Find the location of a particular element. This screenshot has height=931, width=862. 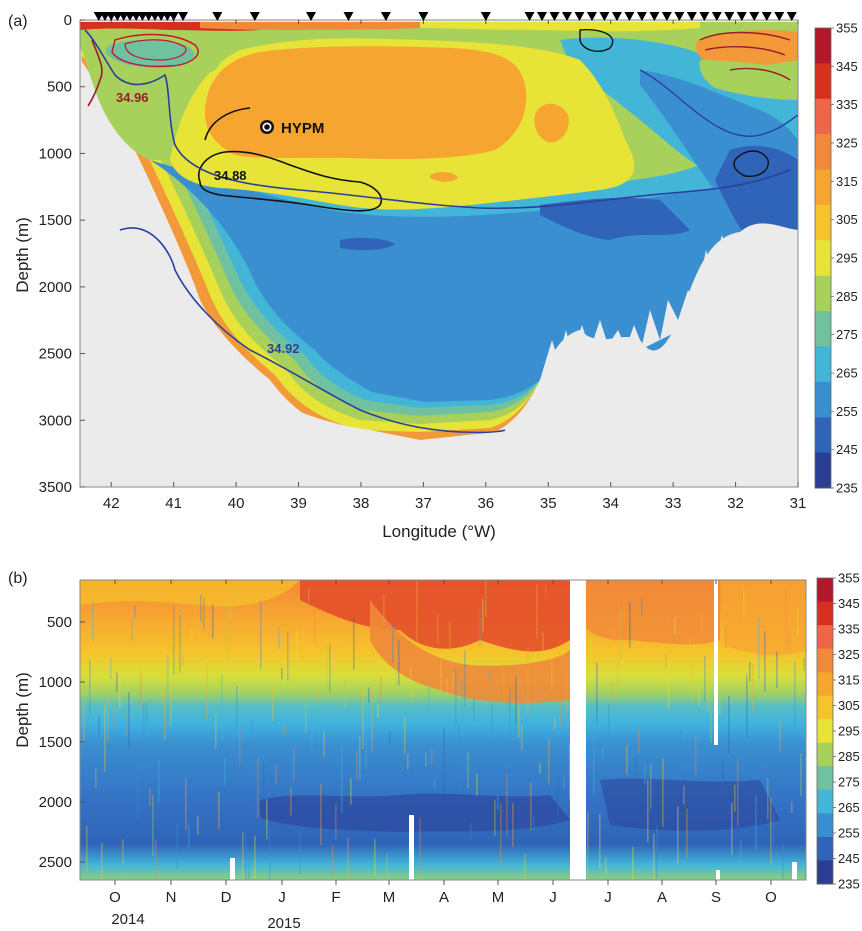

contour-34-96-west-ring is located at coordinates (155, 50).